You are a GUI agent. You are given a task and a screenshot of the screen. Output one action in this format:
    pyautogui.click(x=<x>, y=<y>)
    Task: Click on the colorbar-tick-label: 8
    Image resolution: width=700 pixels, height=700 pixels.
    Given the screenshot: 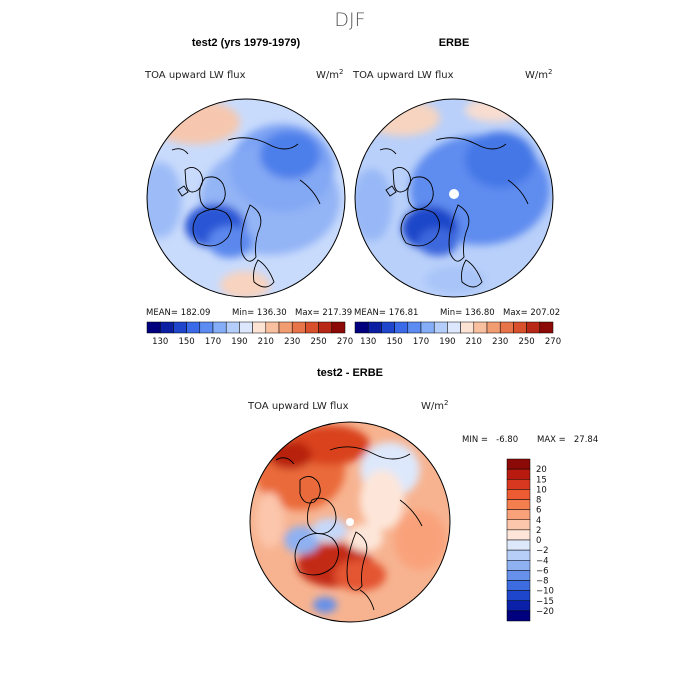 What is the action you would take?
    pyautogui.click(x=538, y=501)
    